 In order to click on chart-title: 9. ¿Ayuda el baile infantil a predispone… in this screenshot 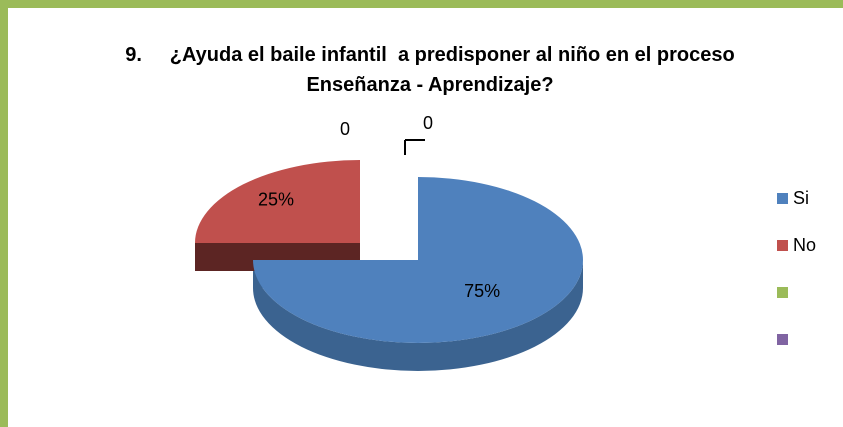, I will do `click(435, 70)`.